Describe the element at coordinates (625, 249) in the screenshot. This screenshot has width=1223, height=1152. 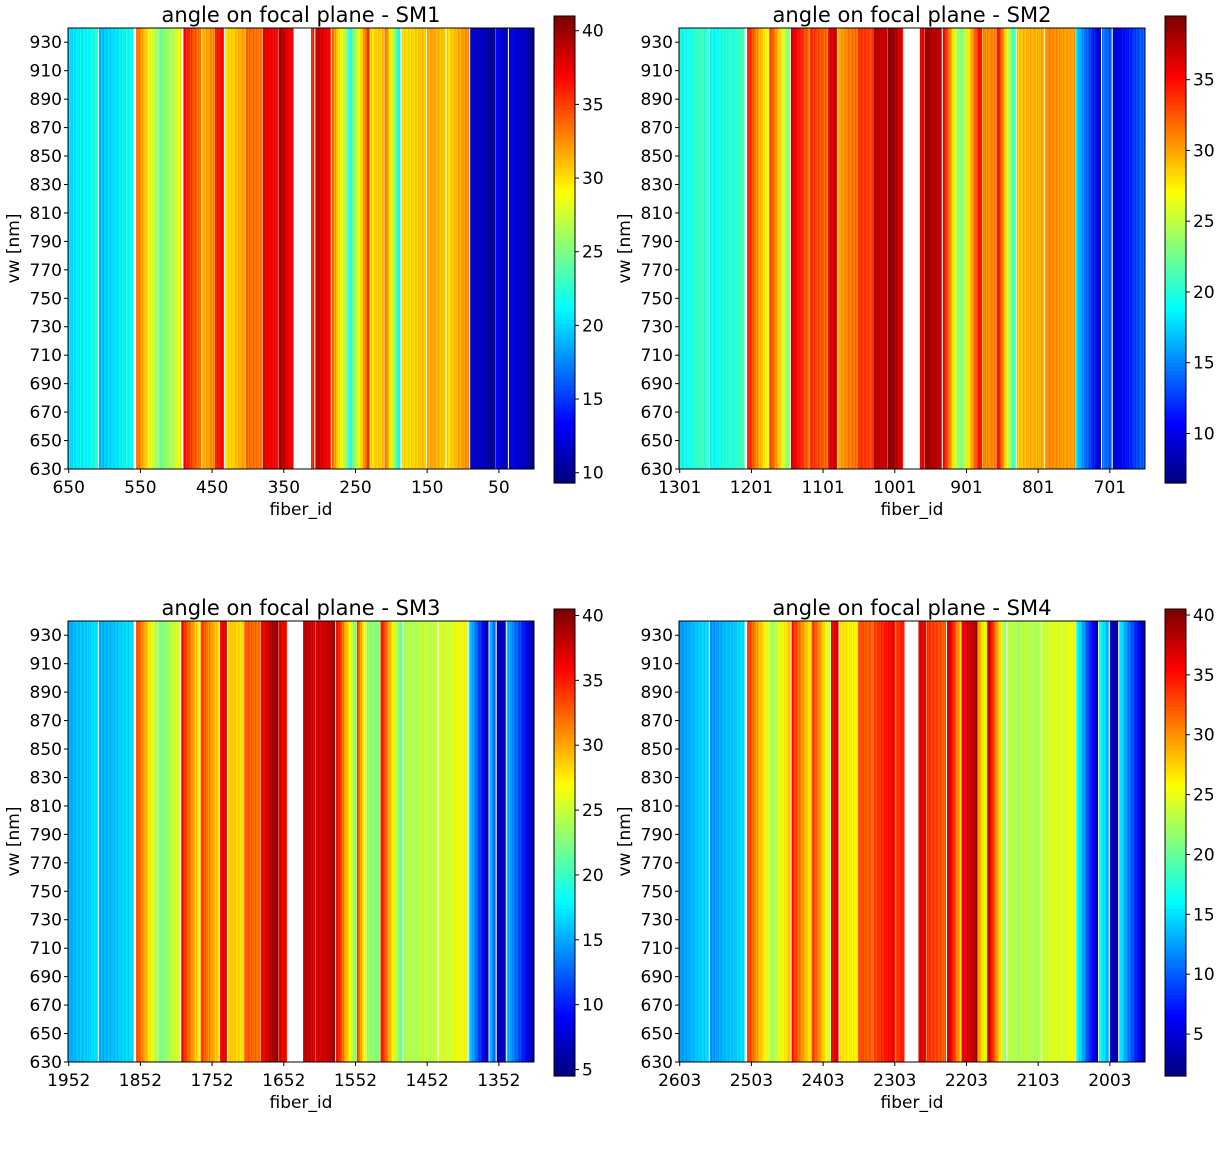
I see `y-axis-label: vw [nm]` at that location.